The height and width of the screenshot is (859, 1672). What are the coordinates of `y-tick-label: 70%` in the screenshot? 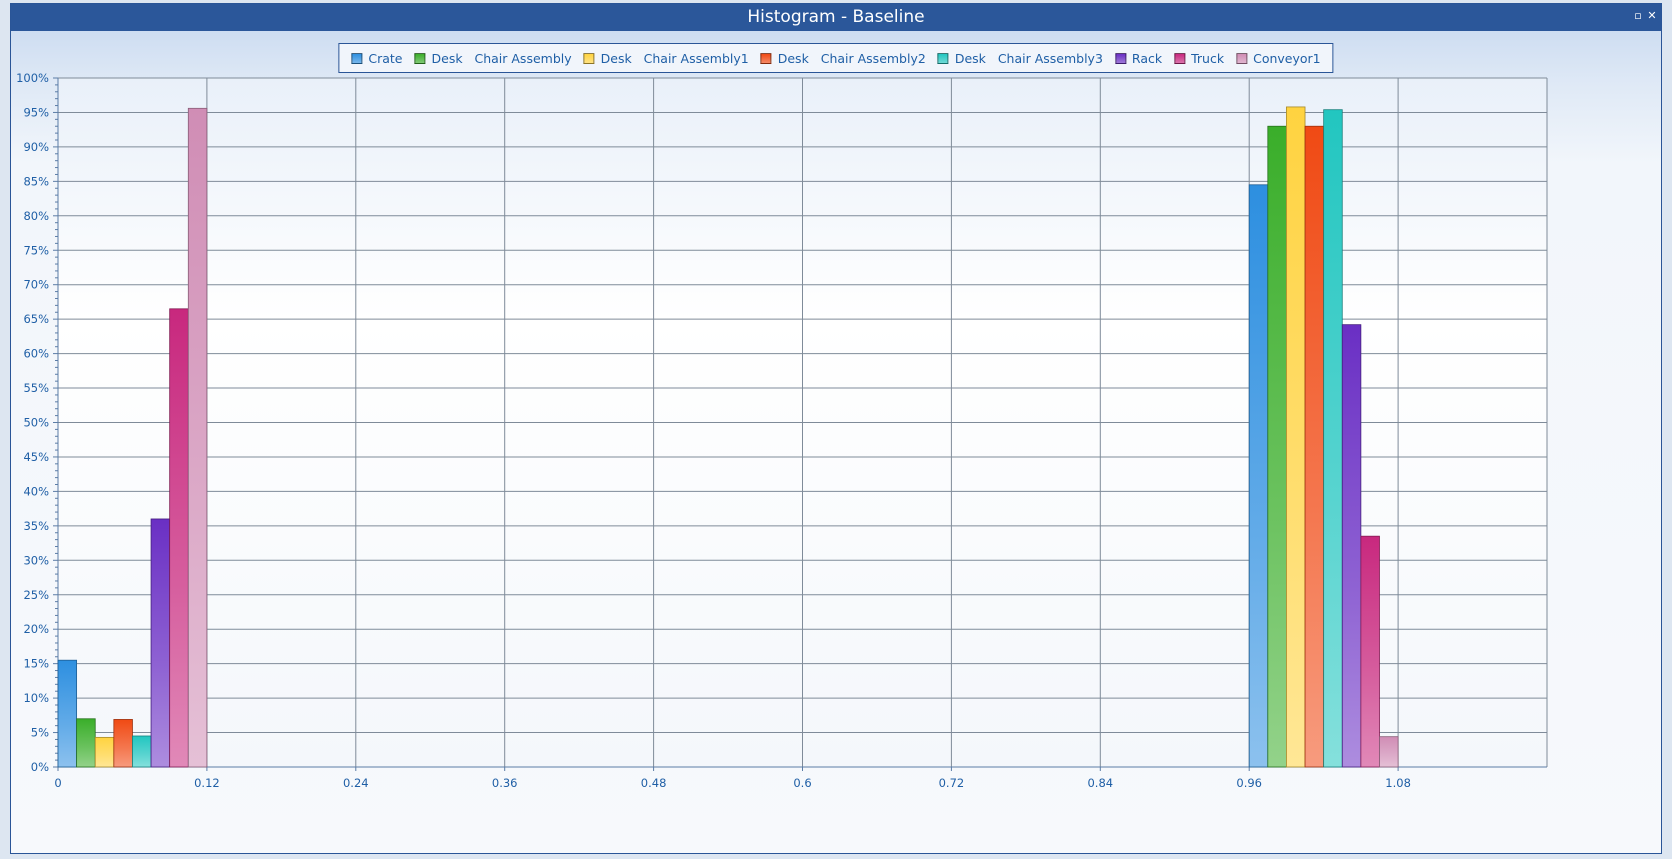 It's located at (36, 285).